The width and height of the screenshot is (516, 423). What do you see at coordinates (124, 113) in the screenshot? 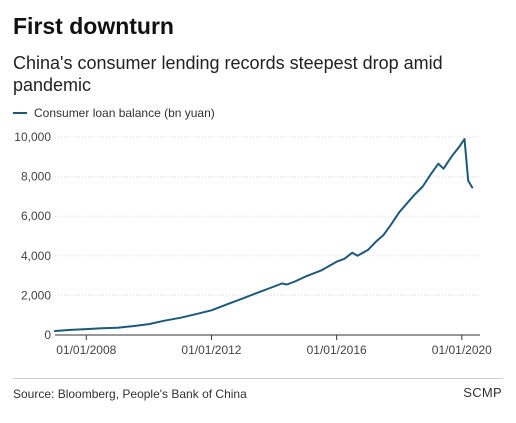
I see `legend-label: Consumer loan balance (bn yuan)` at bounding box center [124, 113].